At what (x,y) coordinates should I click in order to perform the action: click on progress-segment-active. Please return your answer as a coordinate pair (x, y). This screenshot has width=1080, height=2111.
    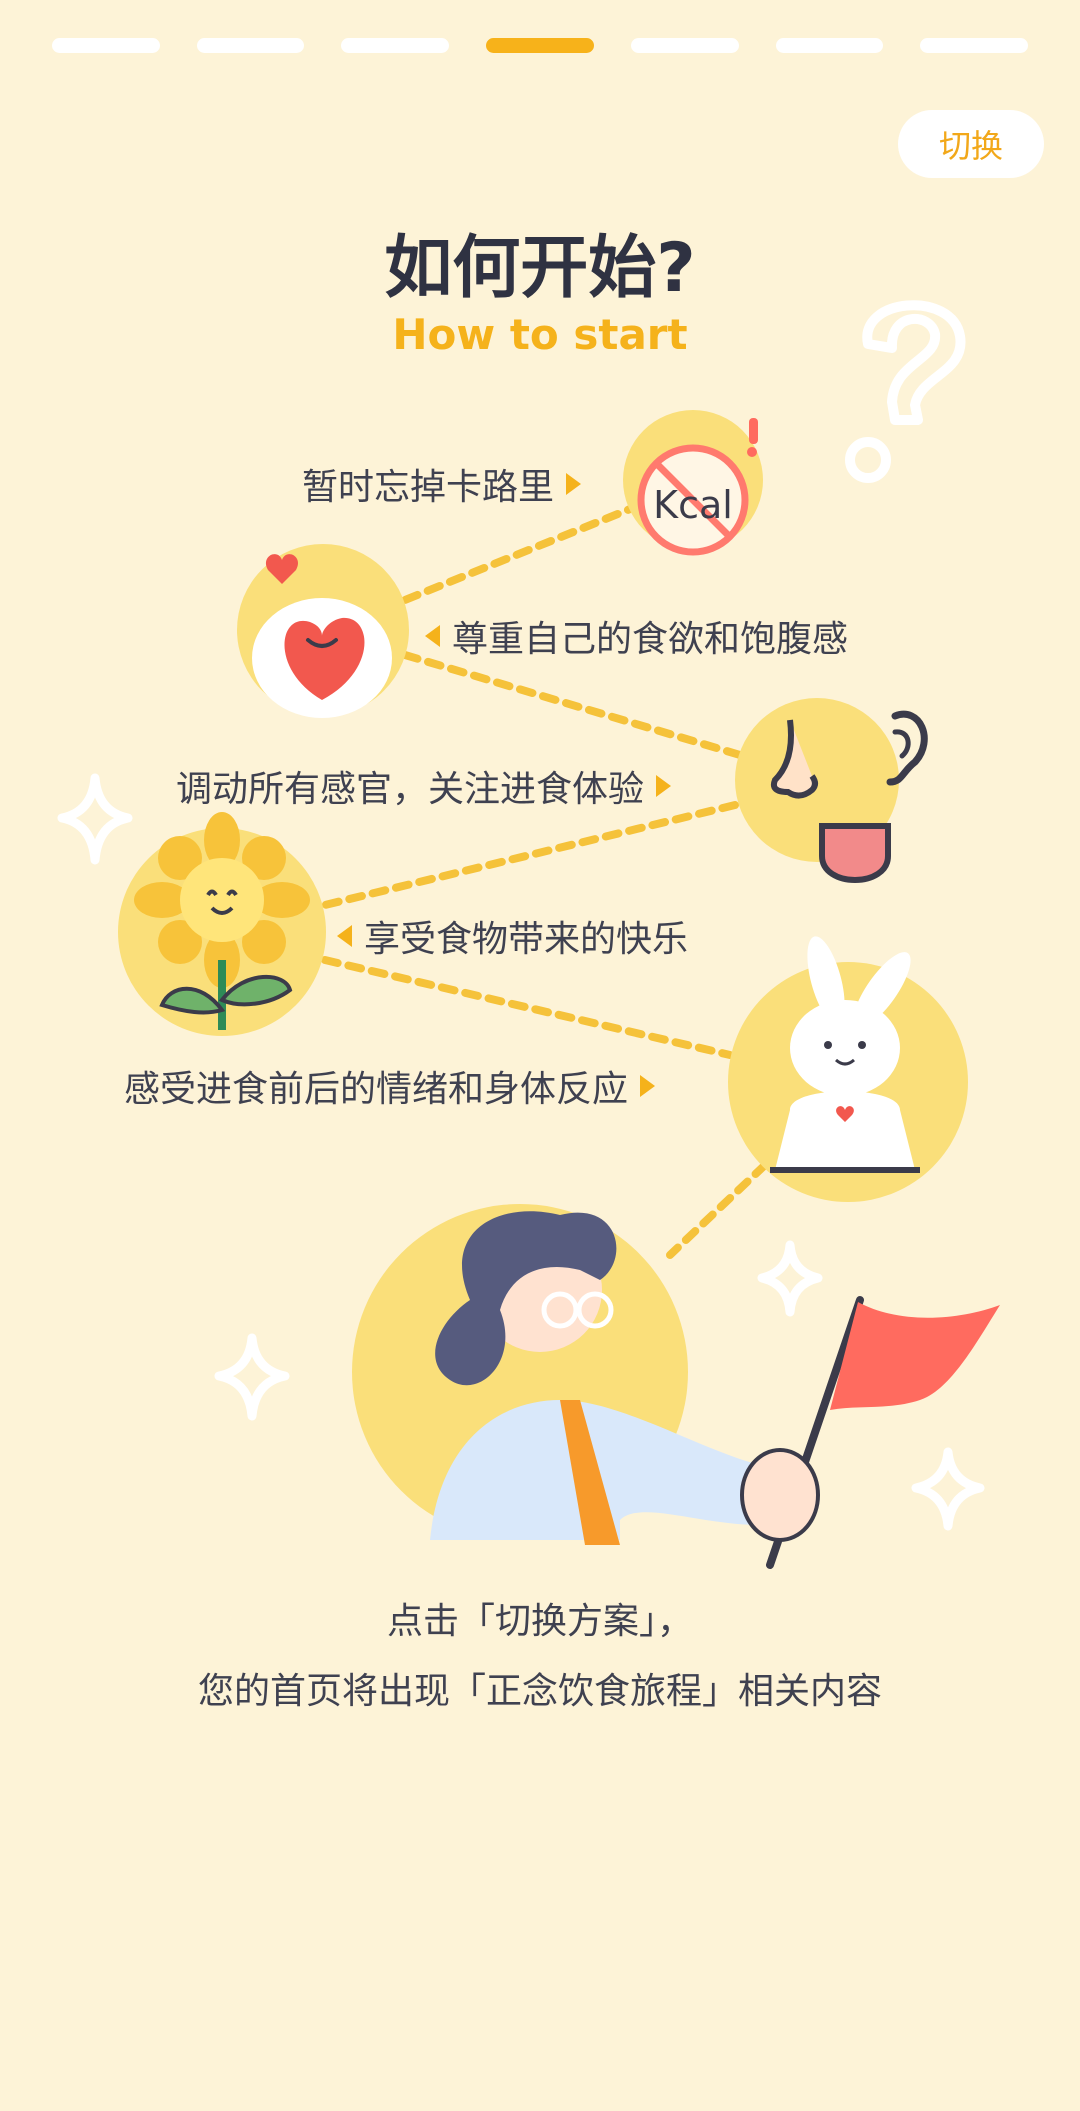
    Looking at the image, I should click on (540, 45).